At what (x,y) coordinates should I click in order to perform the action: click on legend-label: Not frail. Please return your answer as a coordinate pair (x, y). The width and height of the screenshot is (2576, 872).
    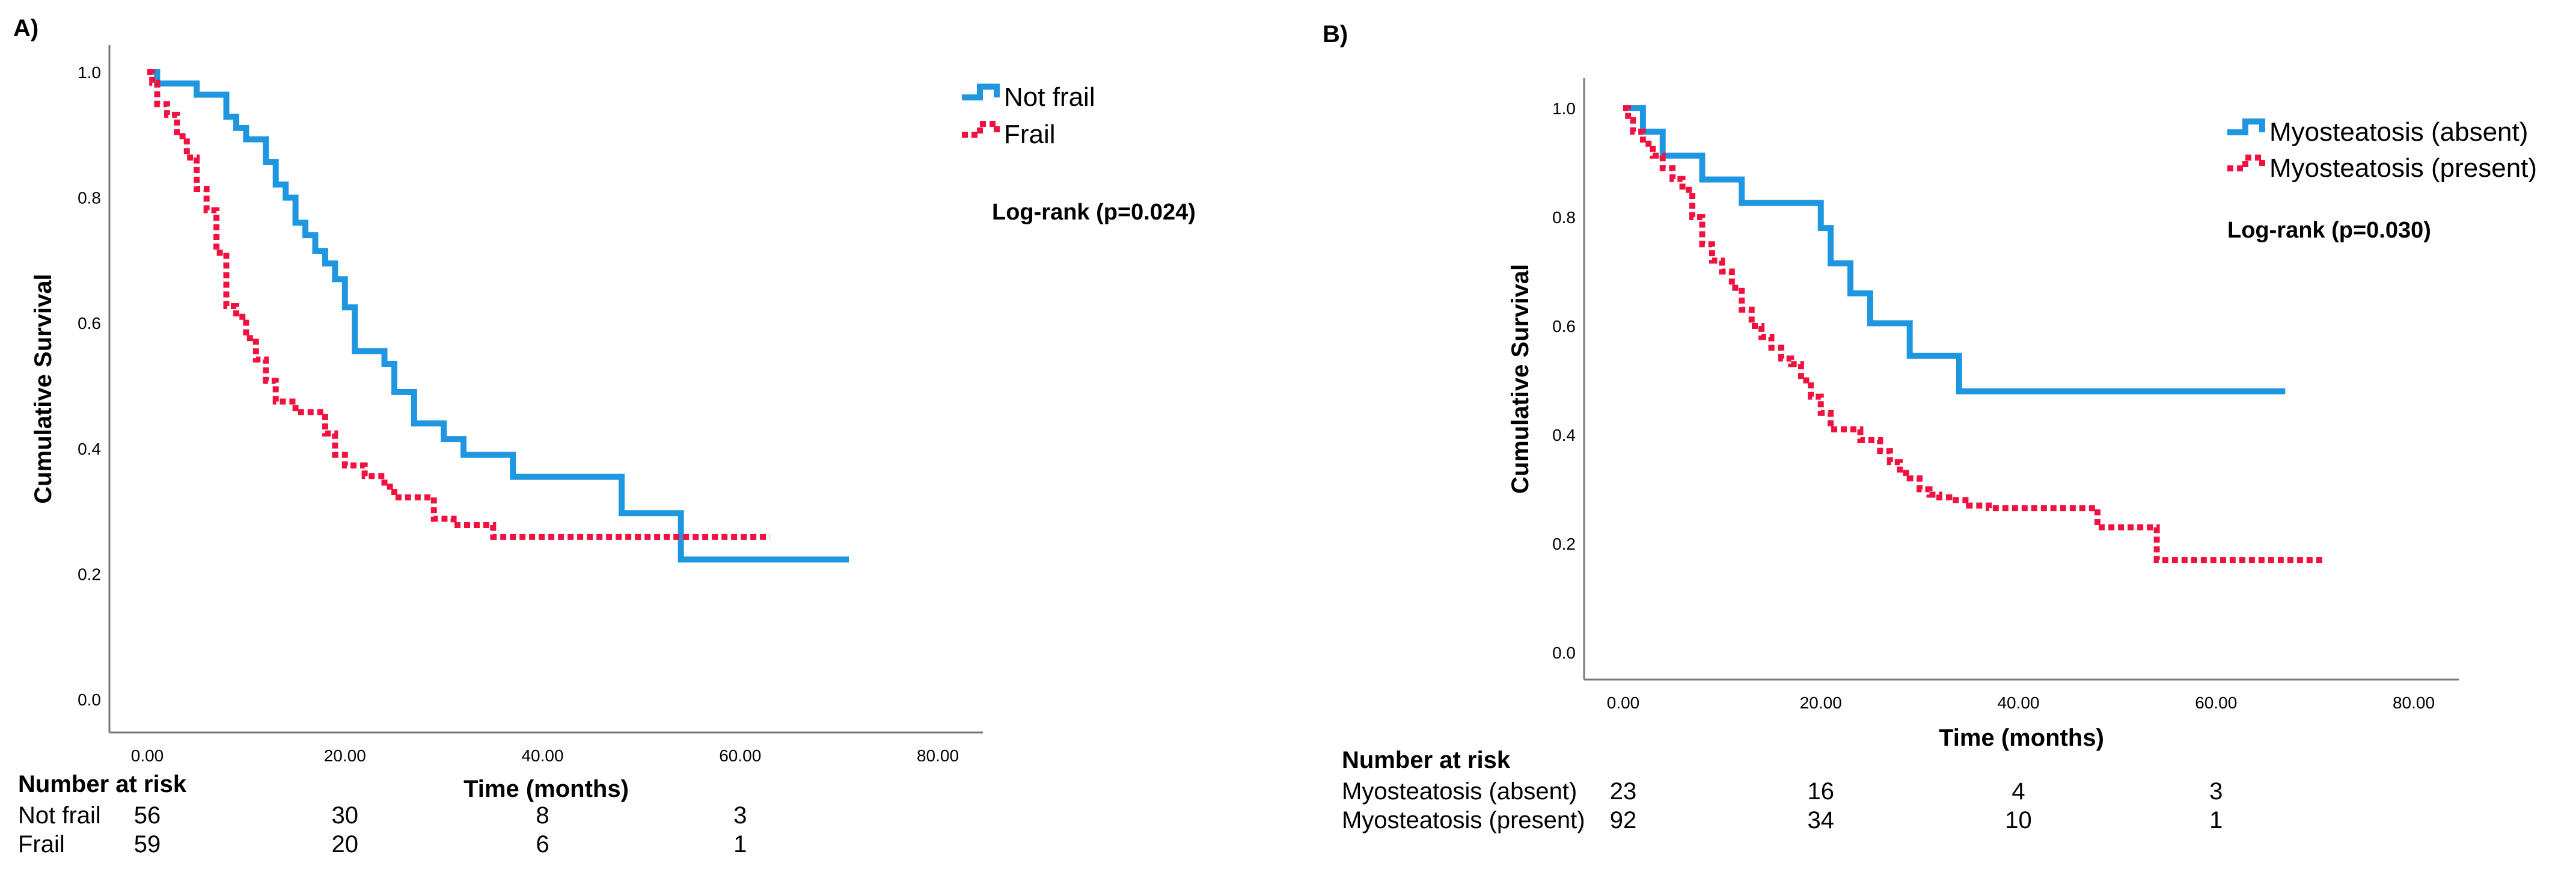
    Looking at the image, I should click on (1049, 97).